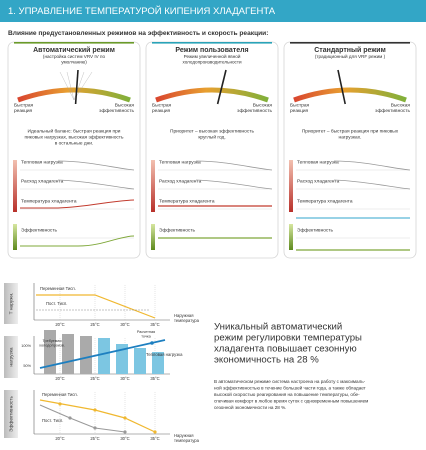  Describe the element at coordinates (152, 343) in the screenshot. I see `design-point` at that location.